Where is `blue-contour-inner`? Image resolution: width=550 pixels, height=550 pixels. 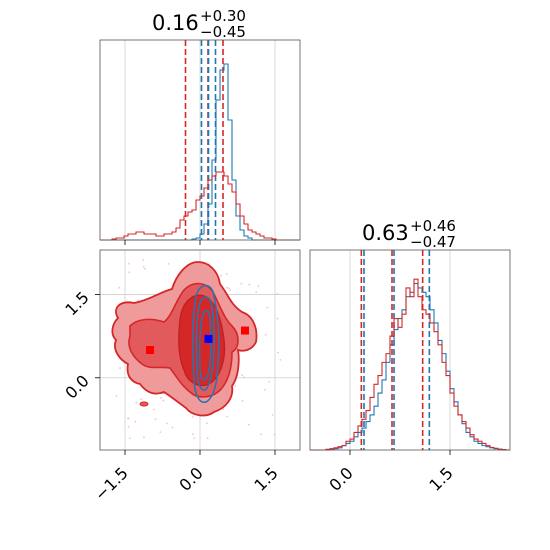
blue-contour-inner is located at coordinates (205, 345).